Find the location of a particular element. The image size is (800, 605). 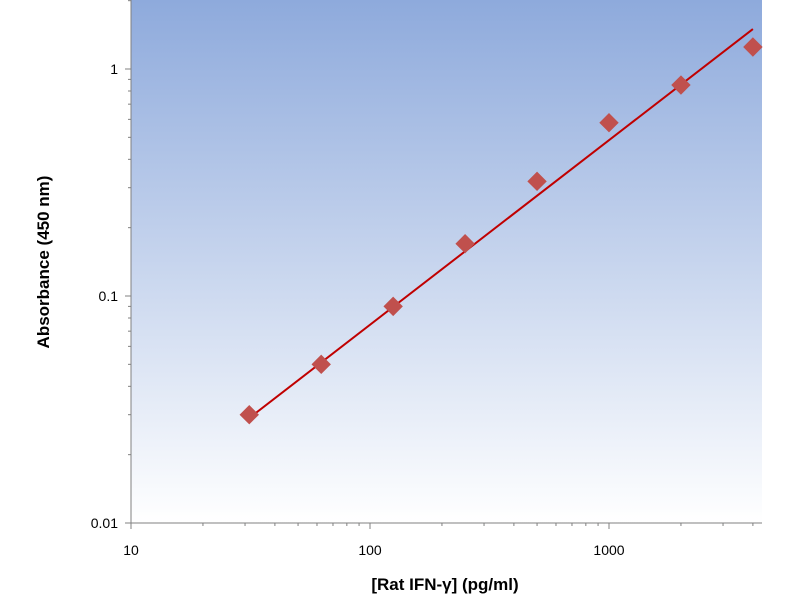

y-tick-label: 0.01 is located at coordinates (104, 523).